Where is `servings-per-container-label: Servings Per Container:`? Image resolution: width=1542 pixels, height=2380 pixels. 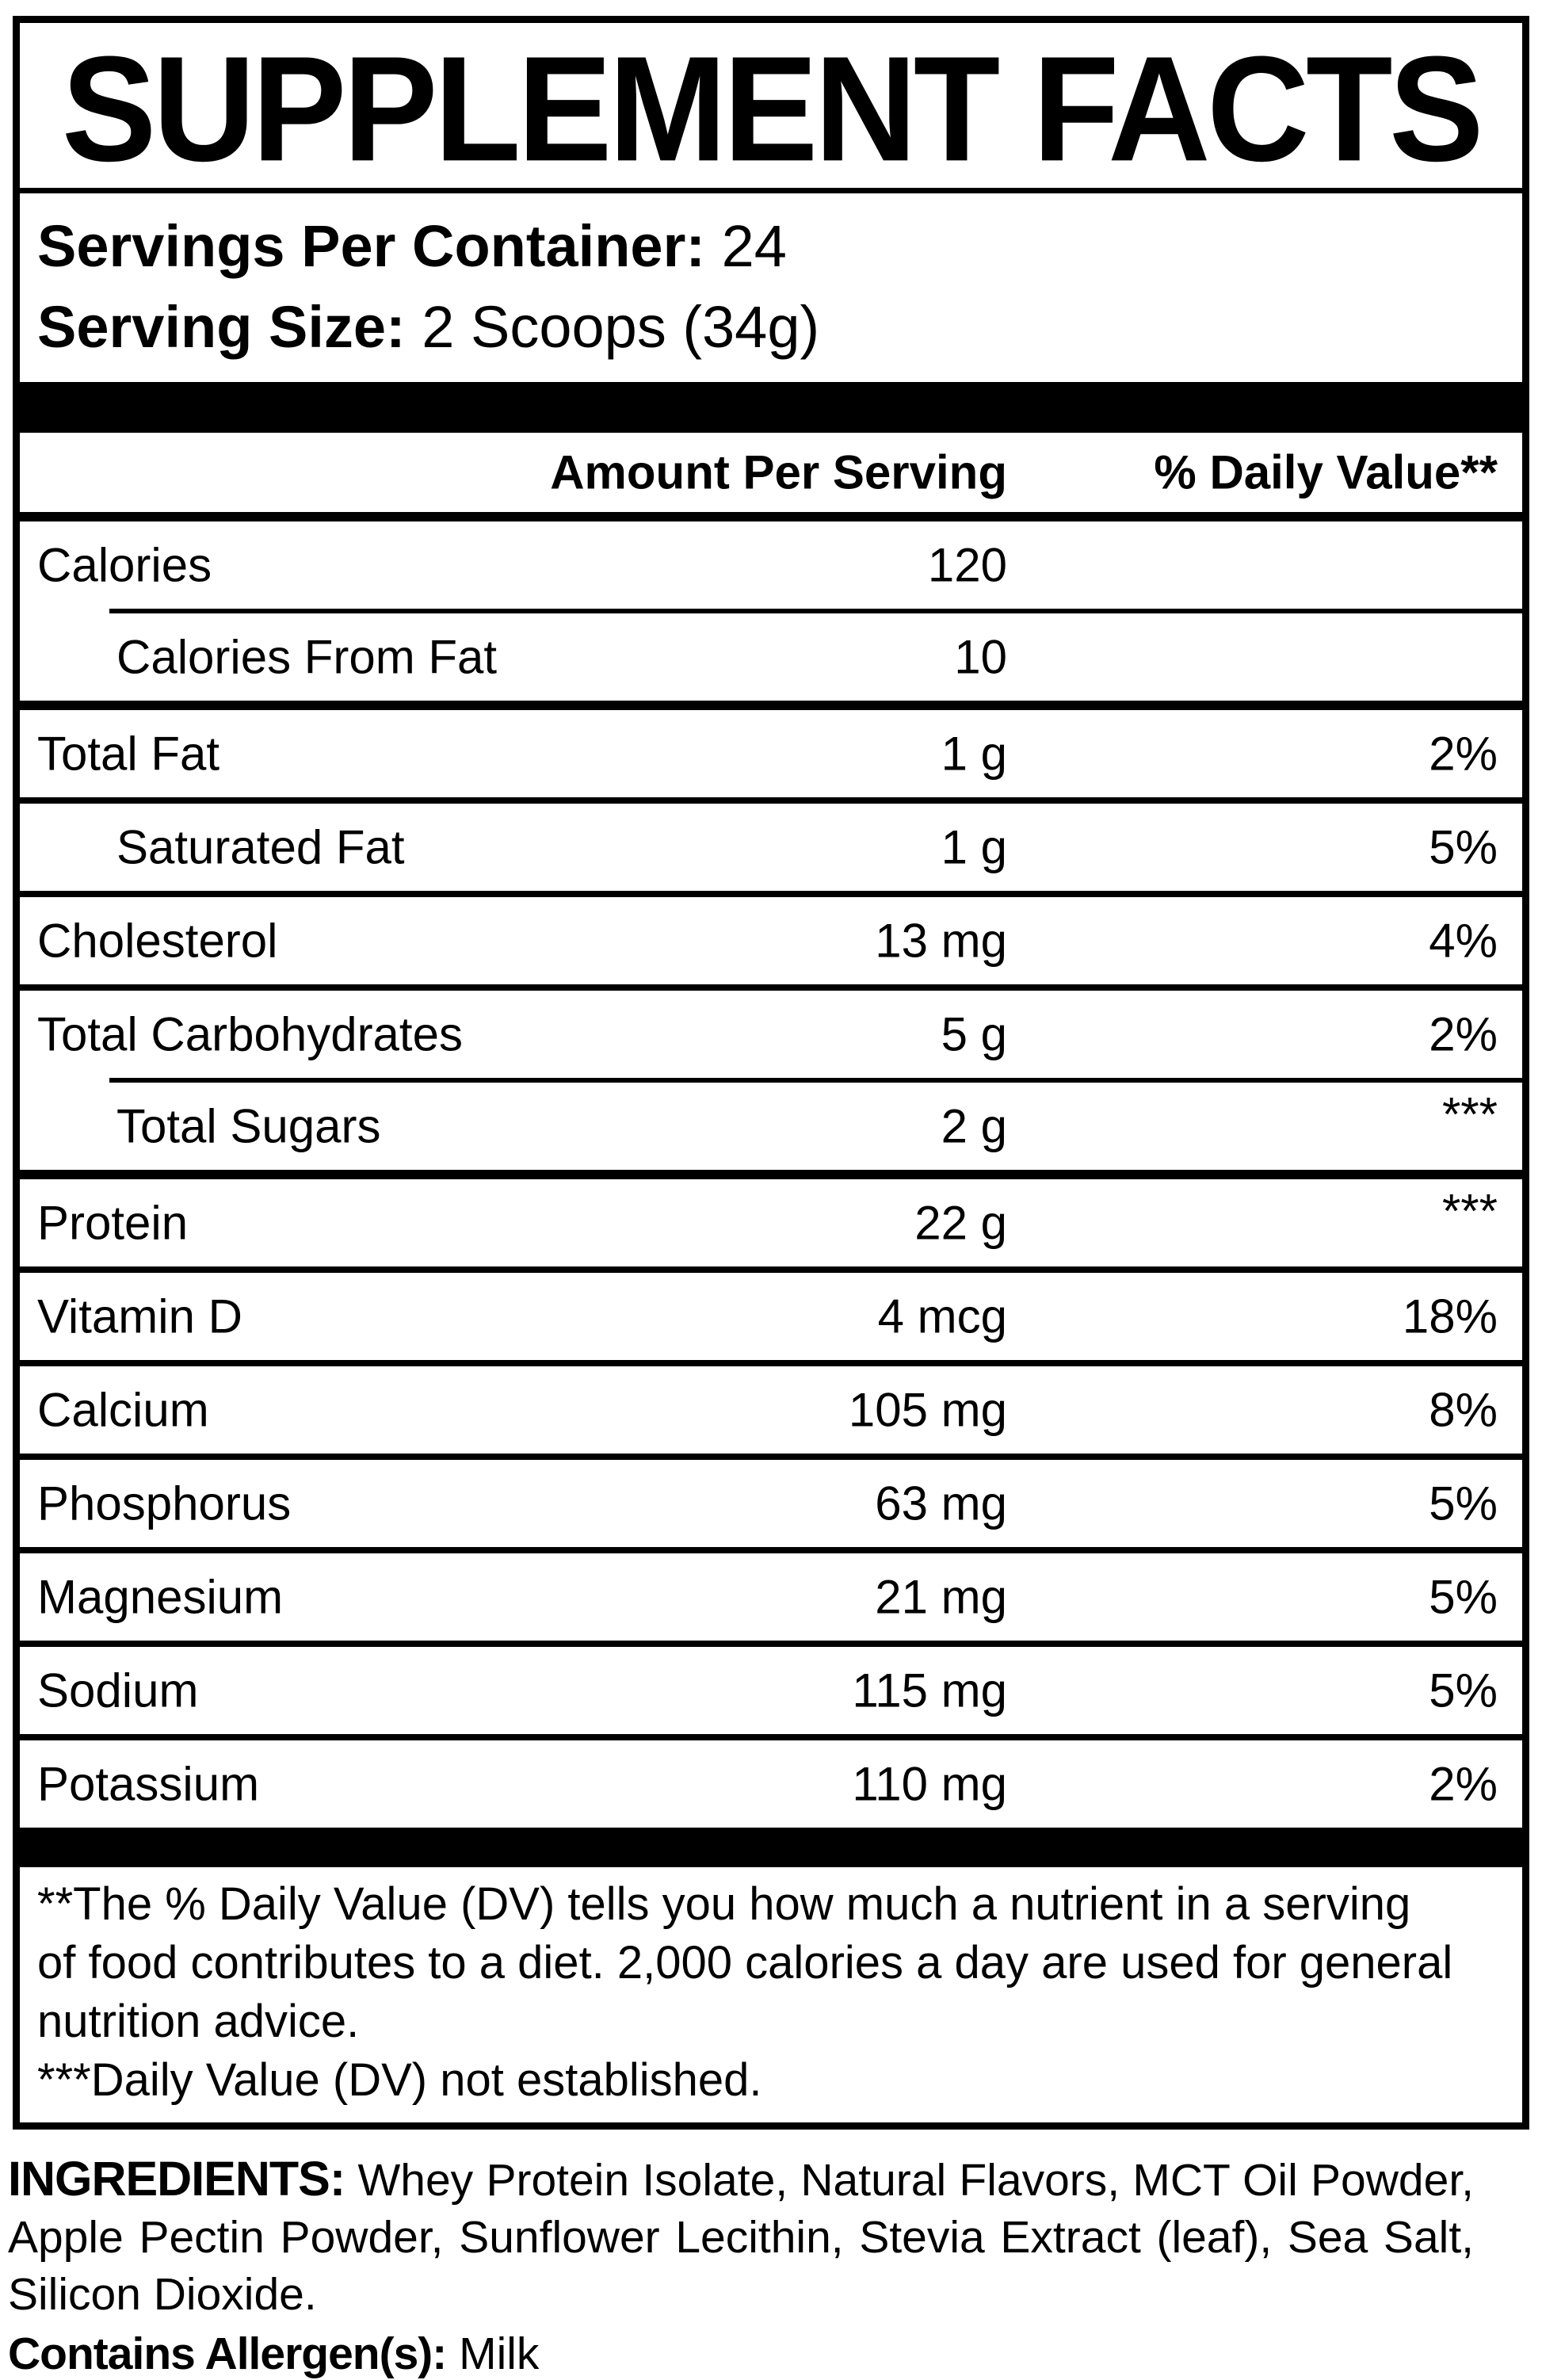
servings-per-container-label: Servings Per Container: is located at coordinates (371, 246).